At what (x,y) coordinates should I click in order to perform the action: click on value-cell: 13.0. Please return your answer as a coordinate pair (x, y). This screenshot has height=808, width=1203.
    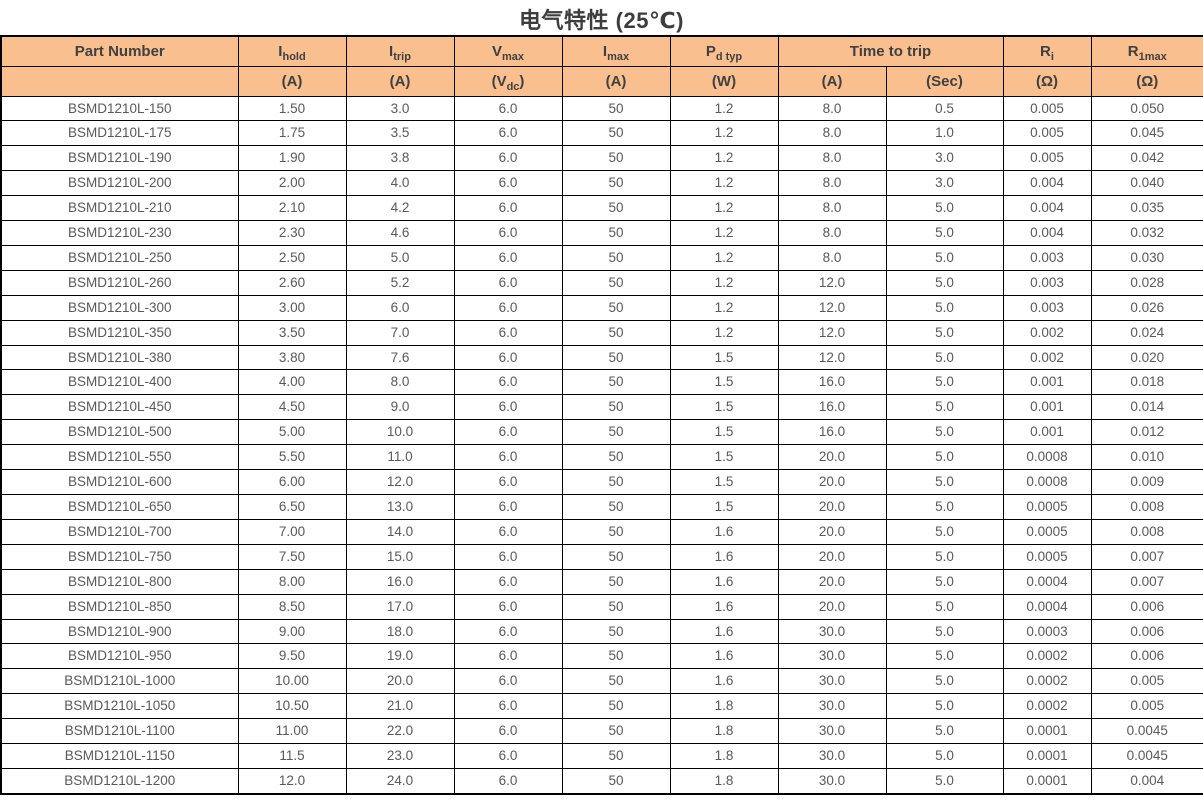
    Looking at the image, I should click on (400, 507).